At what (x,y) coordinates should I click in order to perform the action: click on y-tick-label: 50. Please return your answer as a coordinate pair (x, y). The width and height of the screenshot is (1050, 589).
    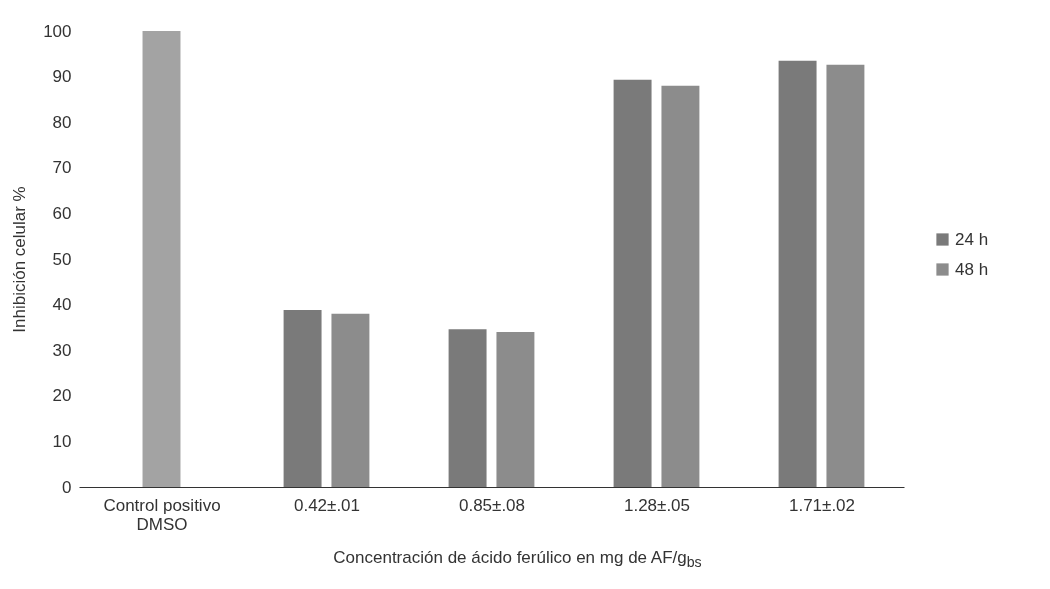
    Looking at the image, I should click on (62, 259).